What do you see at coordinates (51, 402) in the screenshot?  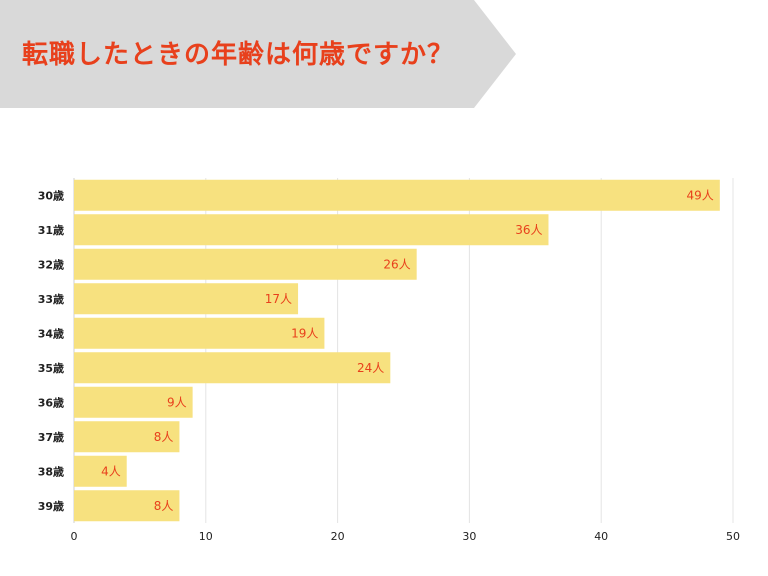 I see `y-category-label: 36歳` at bounding box center [51, 402].